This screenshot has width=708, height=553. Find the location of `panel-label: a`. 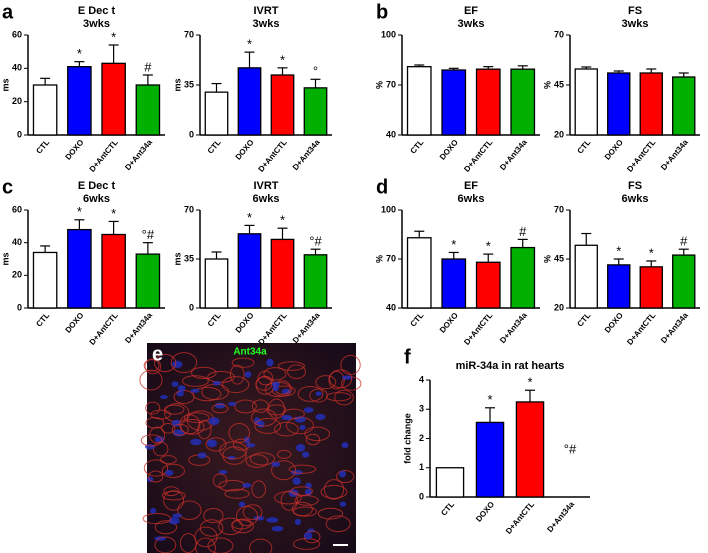

panel-label: a is located at coordinates (8, 12).